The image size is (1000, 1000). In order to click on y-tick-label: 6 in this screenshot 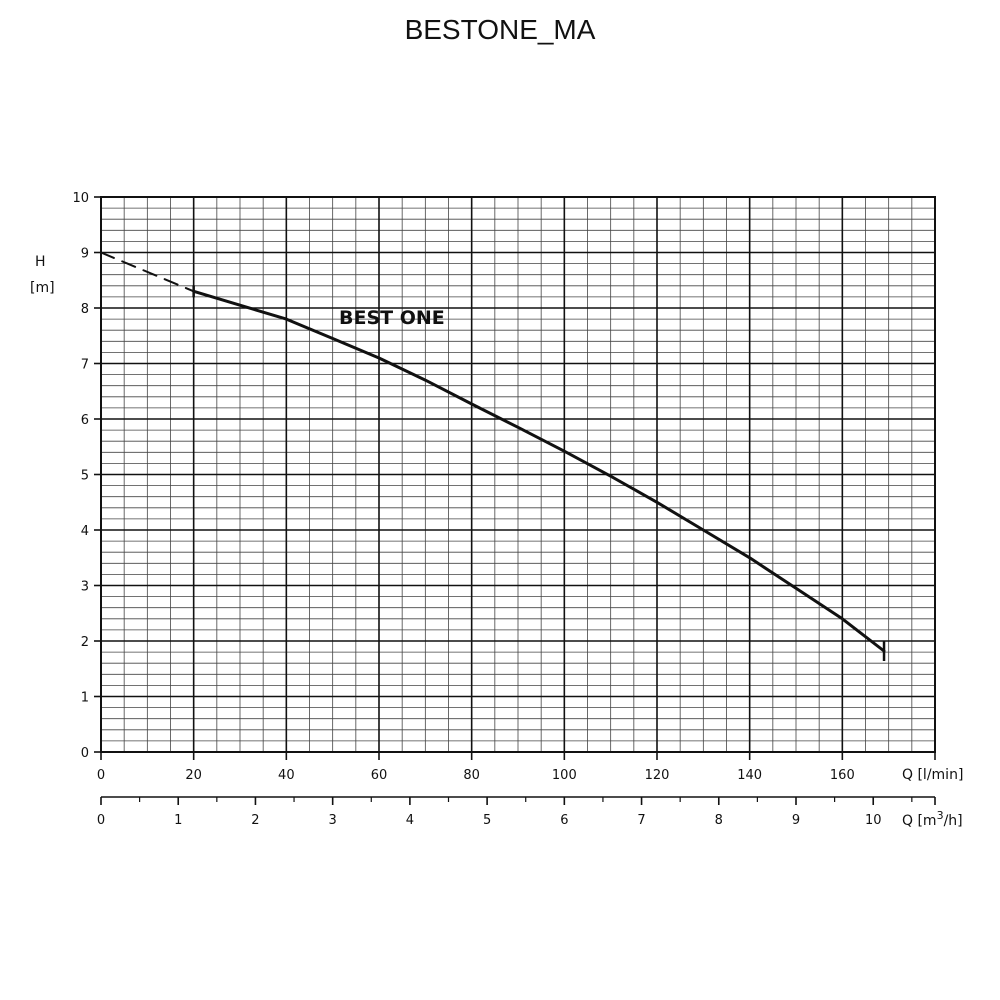, I will do `click(85, 420)`.